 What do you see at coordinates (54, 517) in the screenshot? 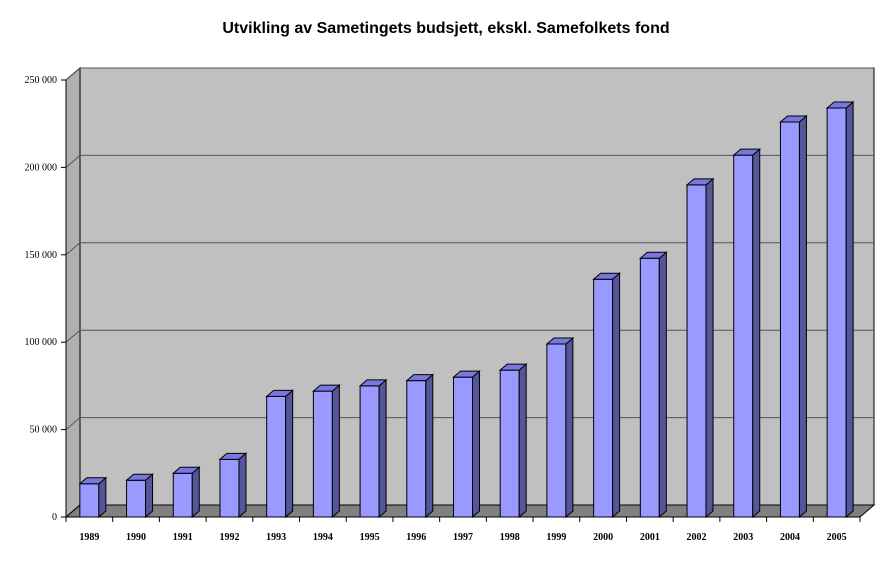
I see `y-tick-label: 0` at bounding box center [54, 517].